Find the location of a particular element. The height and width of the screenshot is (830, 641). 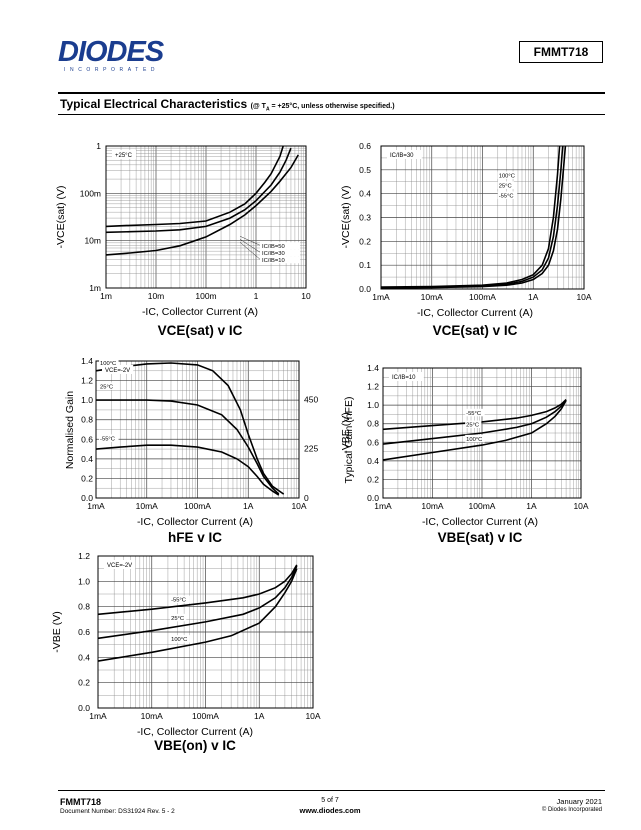

x-tick-label: 10m is located at coordinates (156, 296).